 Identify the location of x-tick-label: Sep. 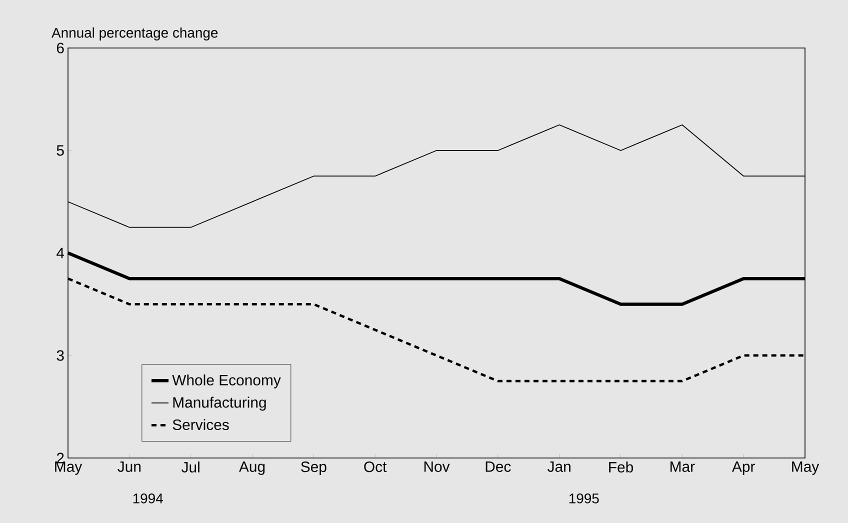
(313, 469).